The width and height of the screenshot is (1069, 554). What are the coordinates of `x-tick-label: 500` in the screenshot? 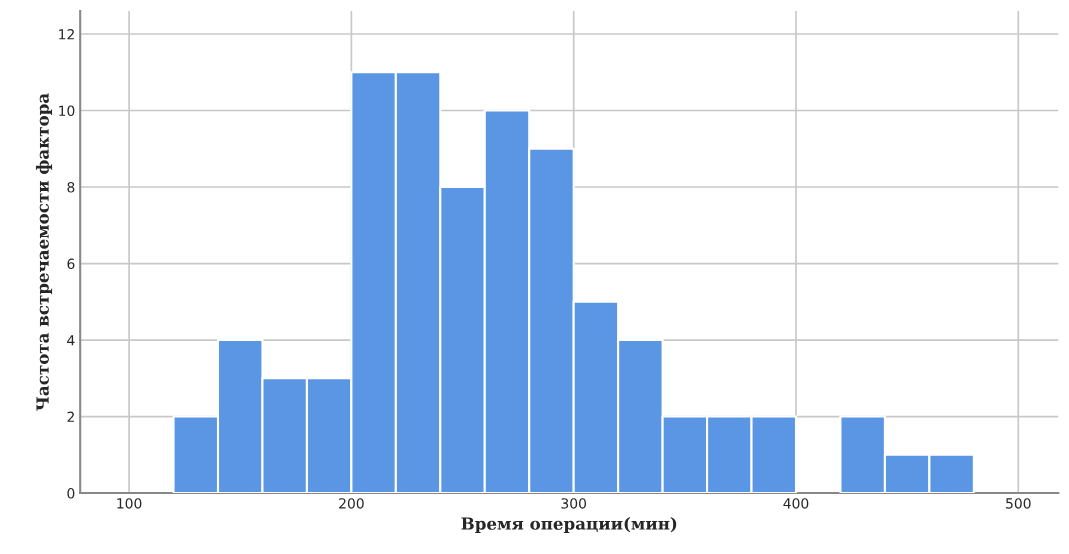 It's located at (1018, 503).